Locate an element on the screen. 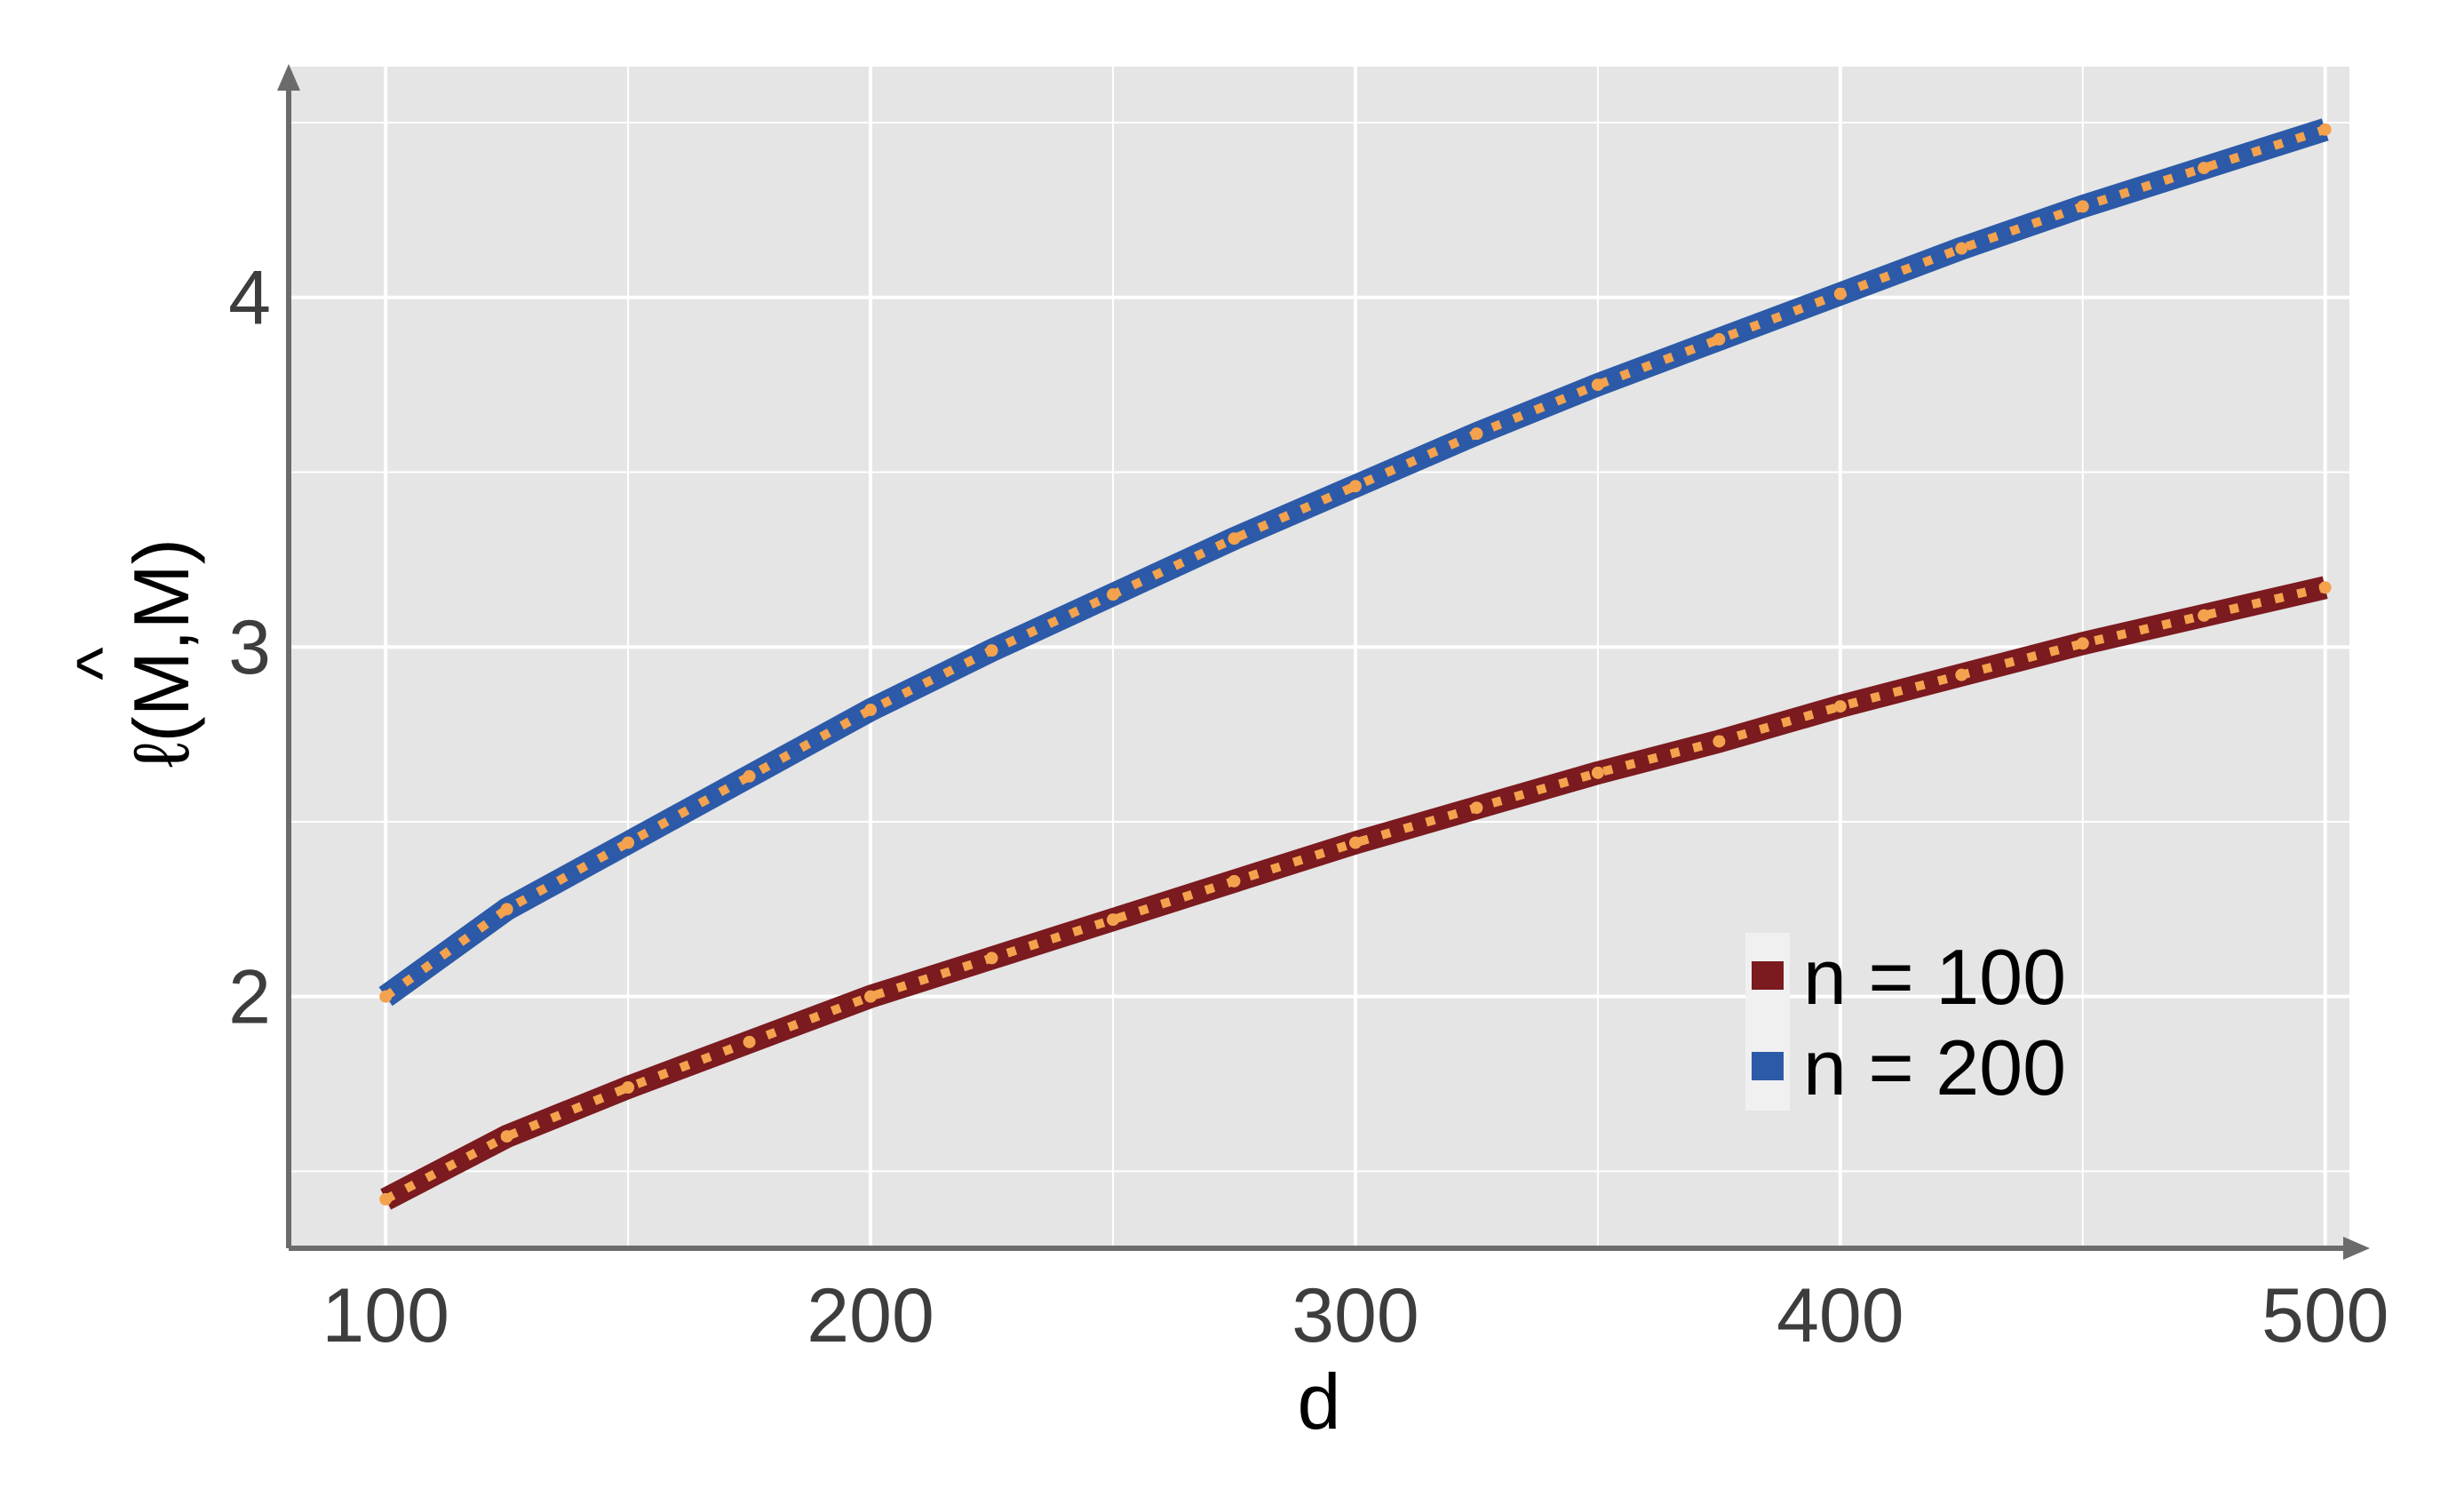  y-axis-label-tail: ,M) is located at coordinates (161, 594).